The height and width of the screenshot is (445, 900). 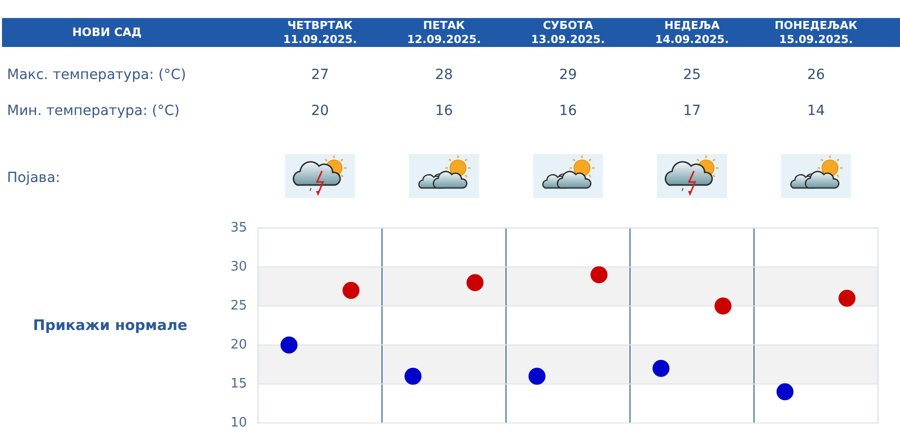 I want to click on text: НОВИ САД, so click(x=107, y=32).